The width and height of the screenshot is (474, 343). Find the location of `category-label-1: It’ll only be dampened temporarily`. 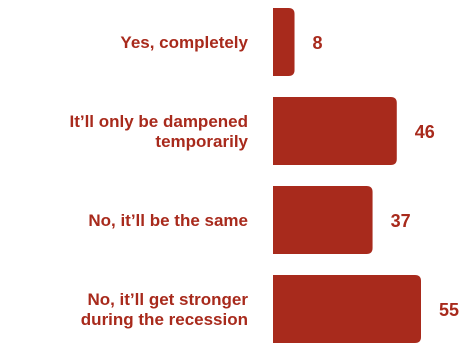

category-label-1: It’ll only be dampened temporarily is located at coordinates (158, 131).